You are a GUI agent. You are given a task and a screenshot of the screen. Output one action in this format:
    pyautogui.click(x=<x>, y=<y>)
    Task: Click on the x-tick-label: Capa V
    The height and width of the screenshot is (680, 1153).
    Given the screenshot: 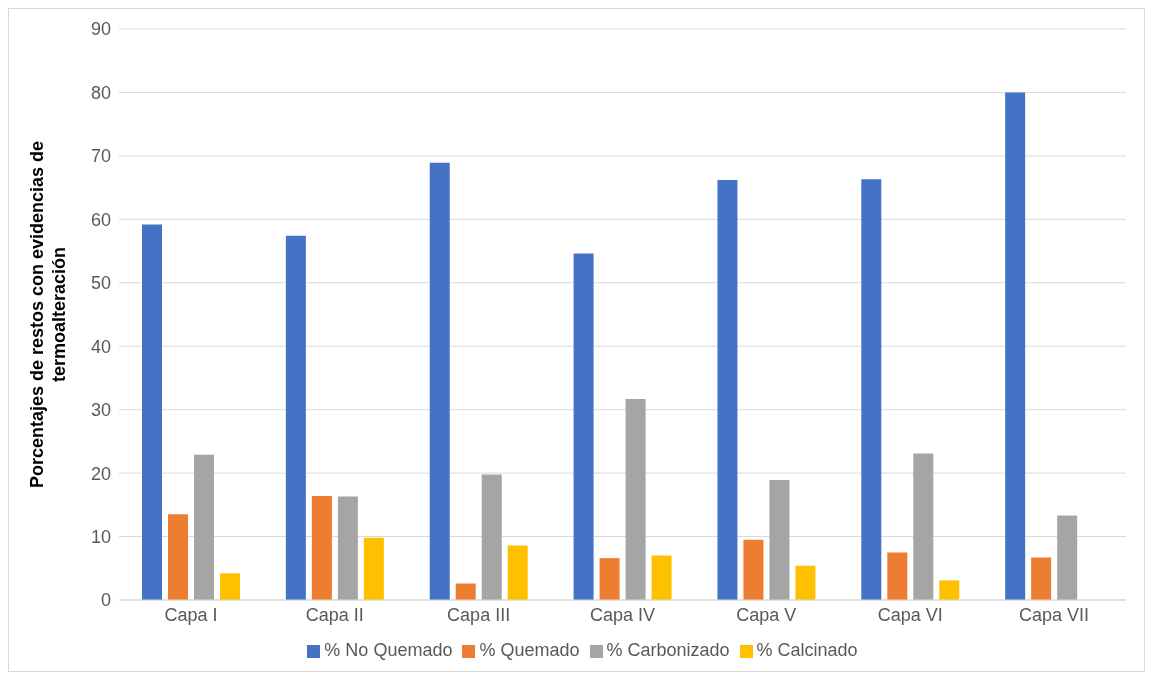 What is the action you would take?
    pyautogui.click(x=766, y=614)
    